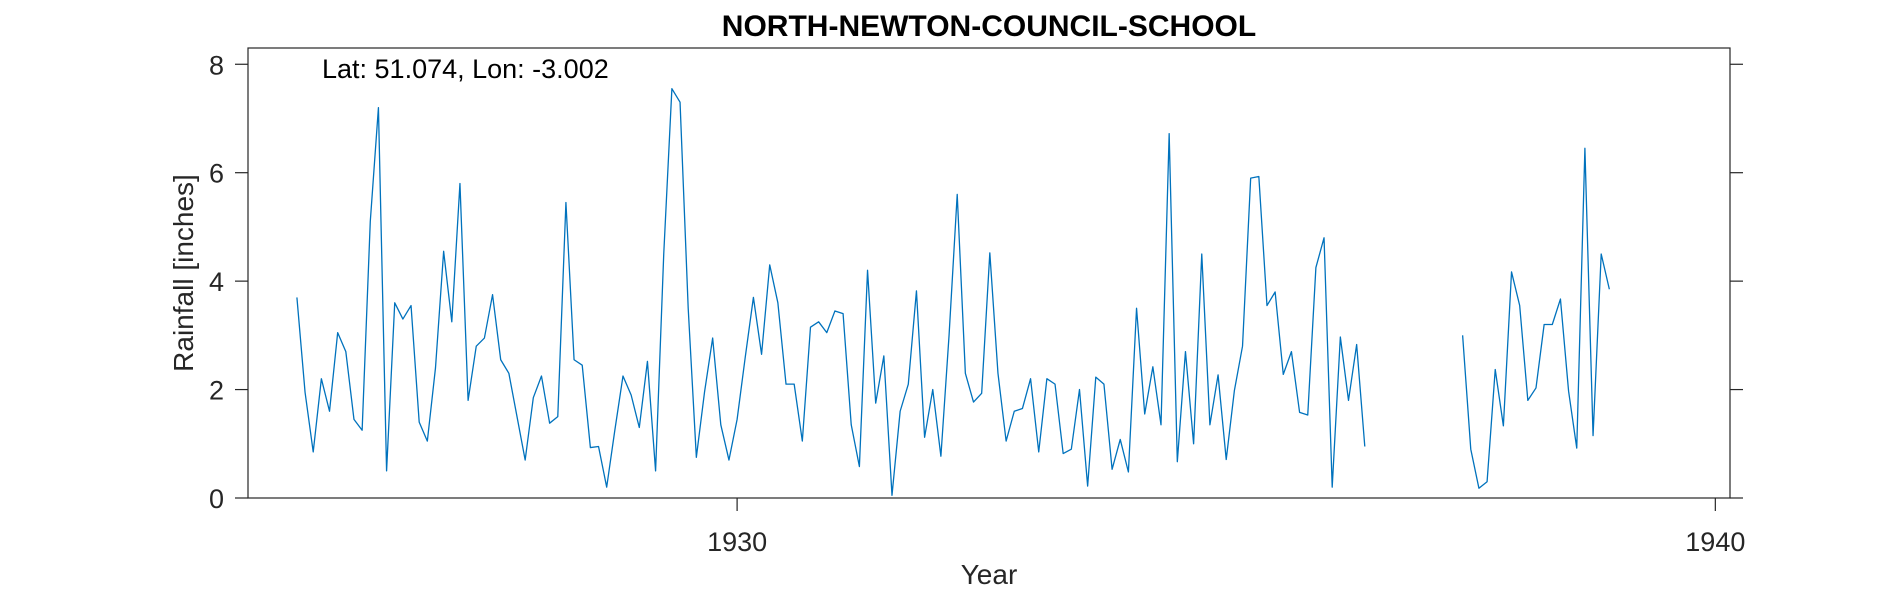  Describe the element at coordinates (1535, 318) in the screenshot. I see `rainfall-series-line` at that location.